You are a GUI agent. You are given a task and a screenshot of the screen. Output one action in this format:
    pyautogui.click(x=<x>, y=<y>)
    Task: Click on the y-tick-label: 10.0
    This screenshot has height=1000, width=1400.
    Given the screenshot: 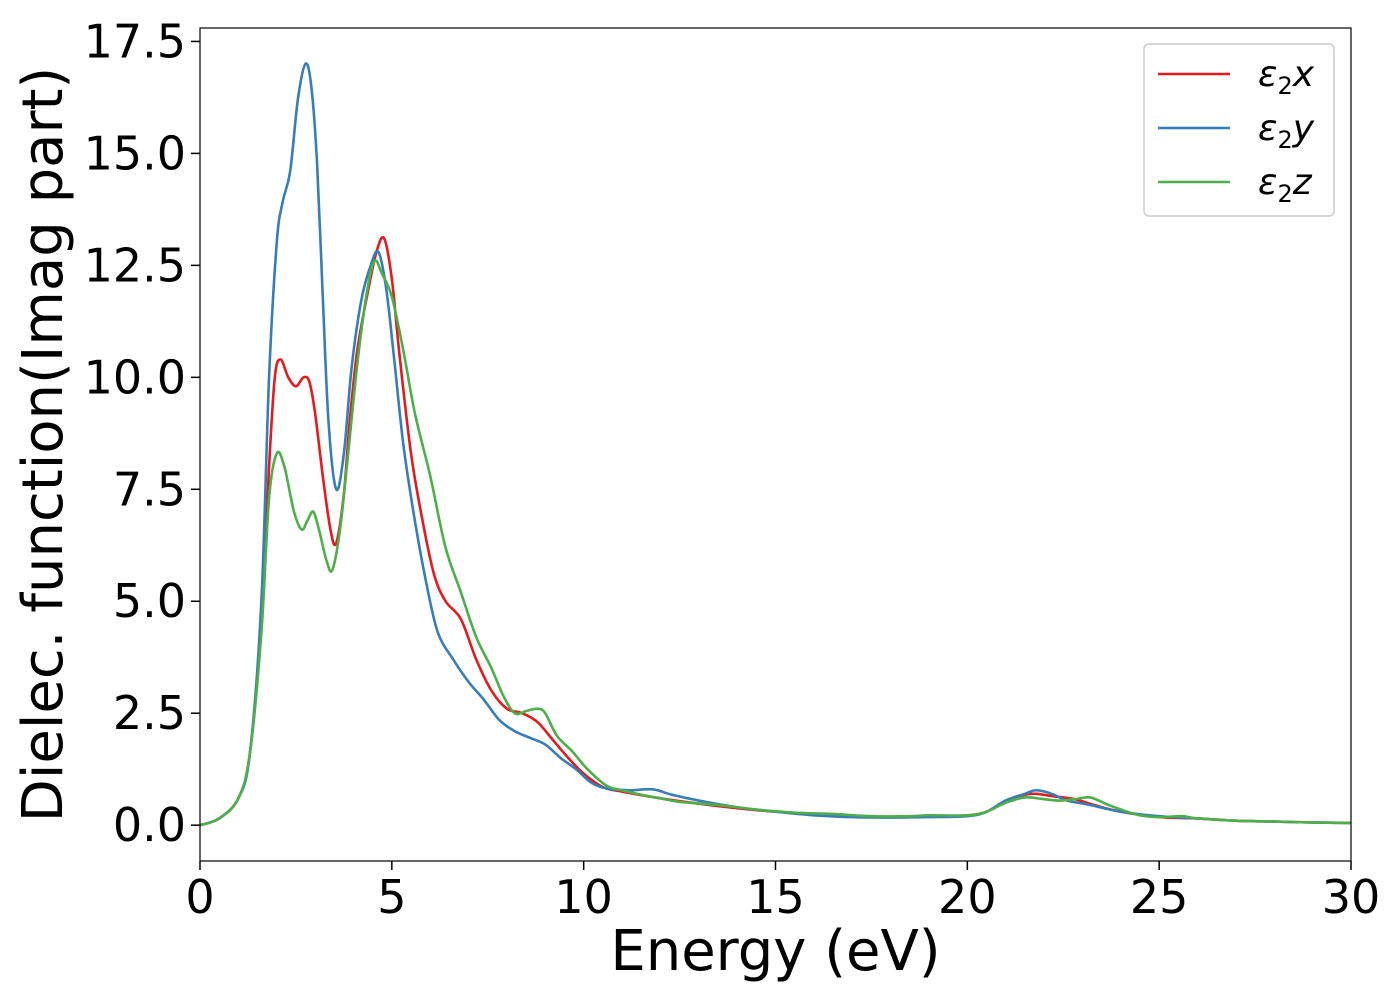 What is the action you would take?
    pyautogui.click(x=135, y=377)
    